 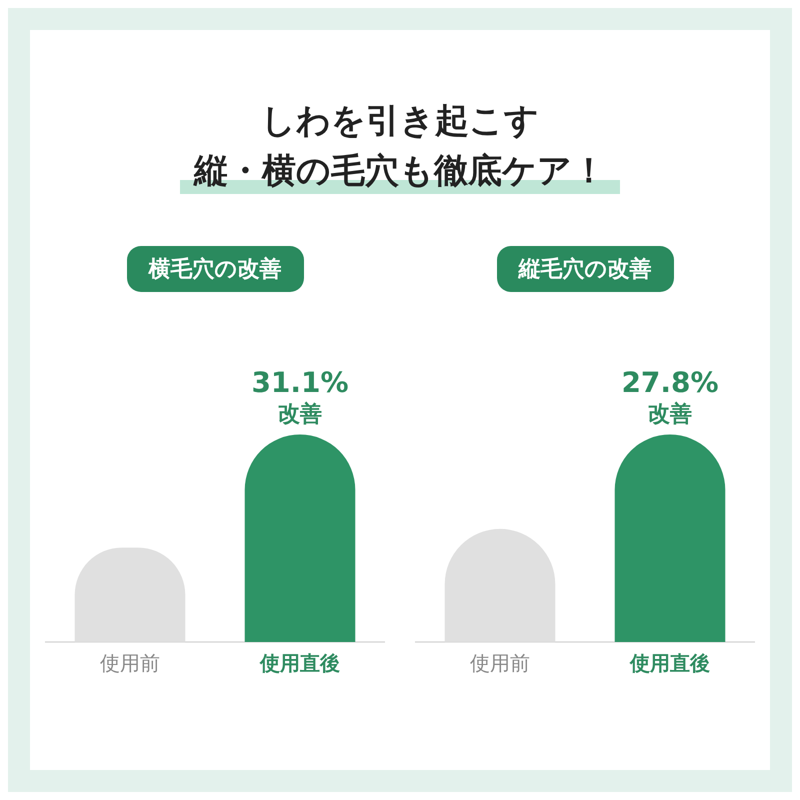 I want to click on text: 縦・横の毛穴も徹底ケア！, so click(x=400, y=171).